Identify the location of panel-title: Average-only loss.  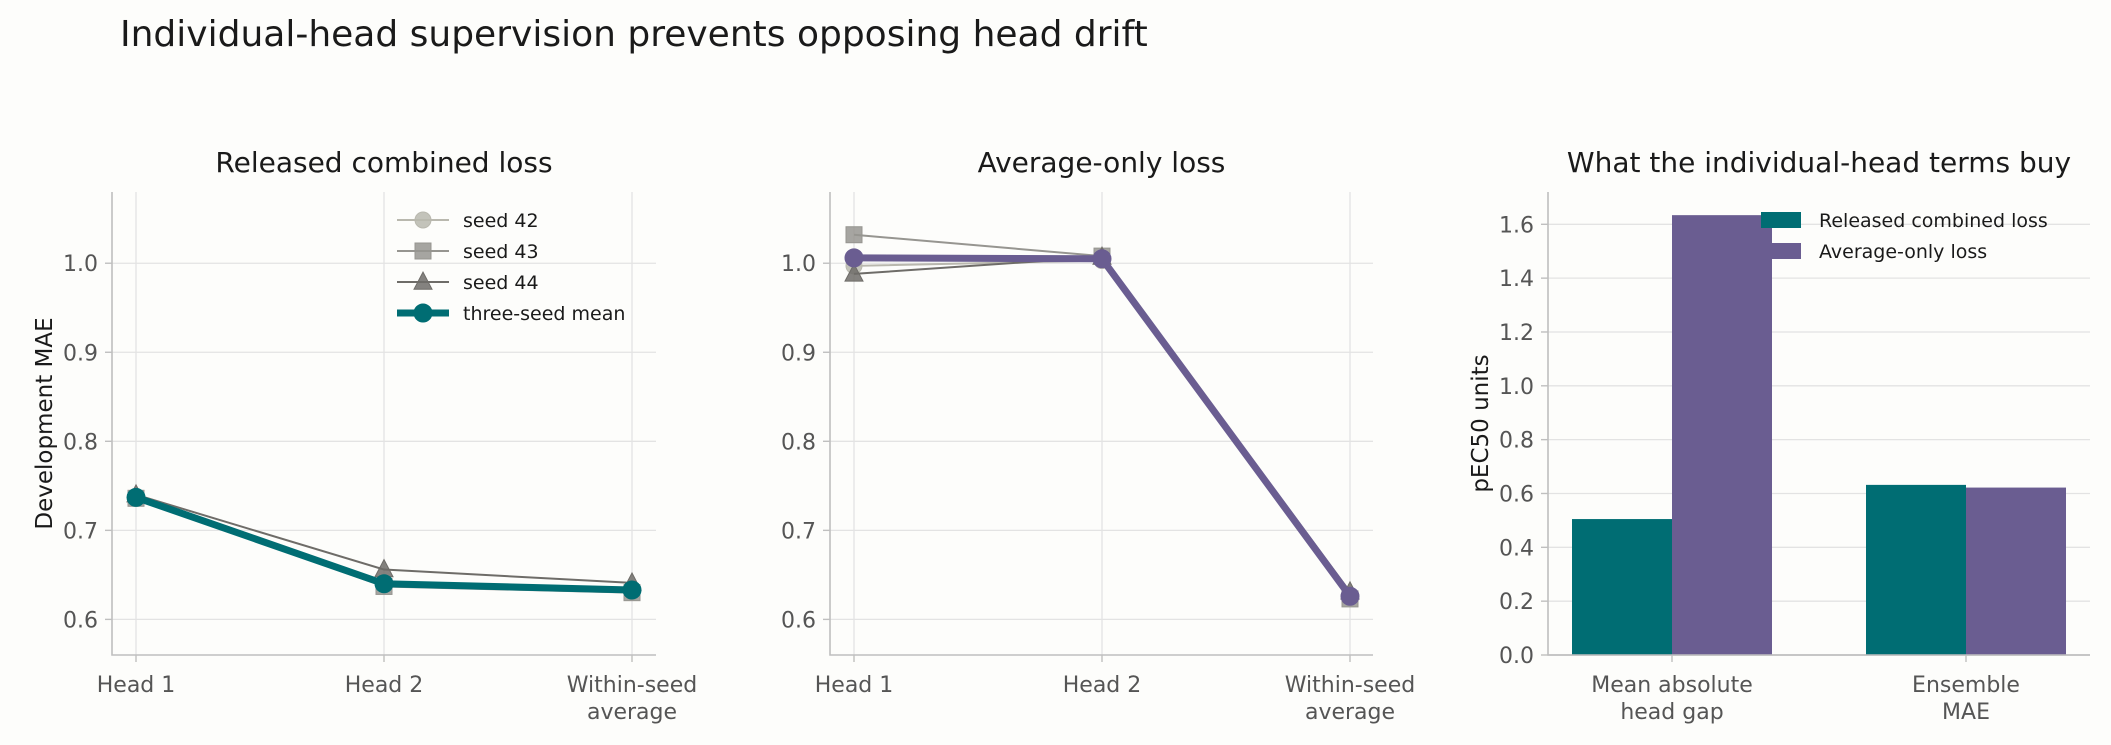
(1102, 162).